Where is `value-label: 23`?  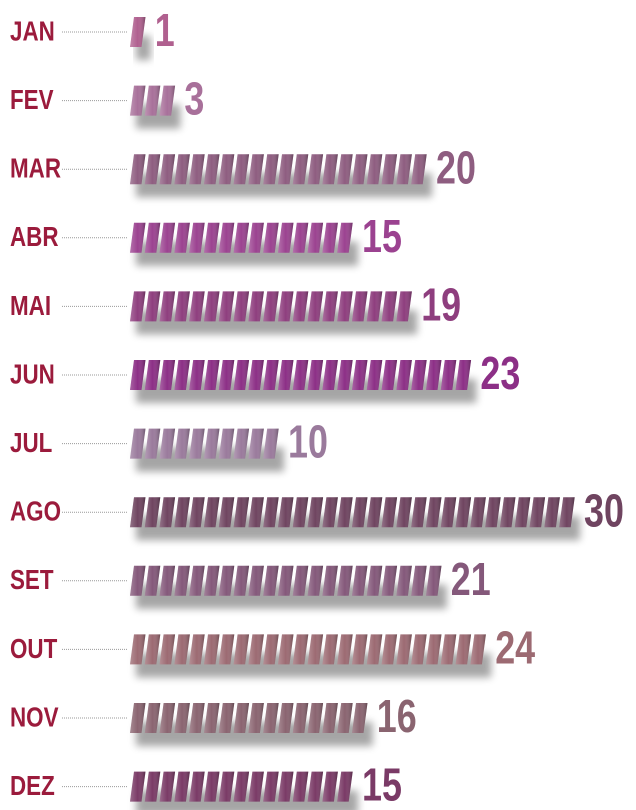
value-label: 23 is located at coordinates (500, 373).